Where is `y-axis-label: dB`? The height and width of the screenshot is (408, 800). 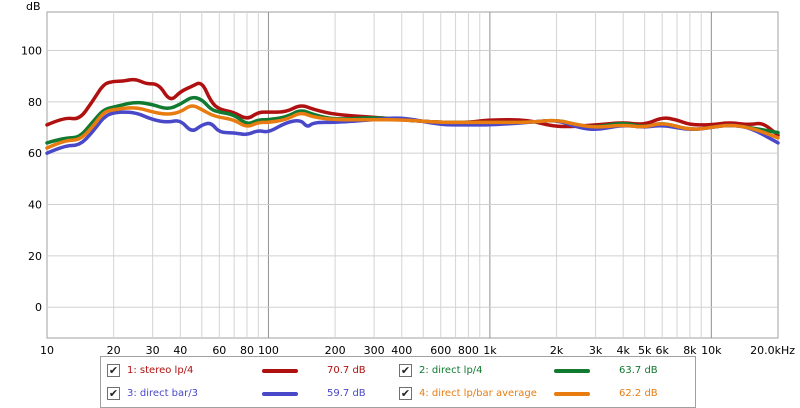 y-axis-label: dB is located at coordinates (33, 6).